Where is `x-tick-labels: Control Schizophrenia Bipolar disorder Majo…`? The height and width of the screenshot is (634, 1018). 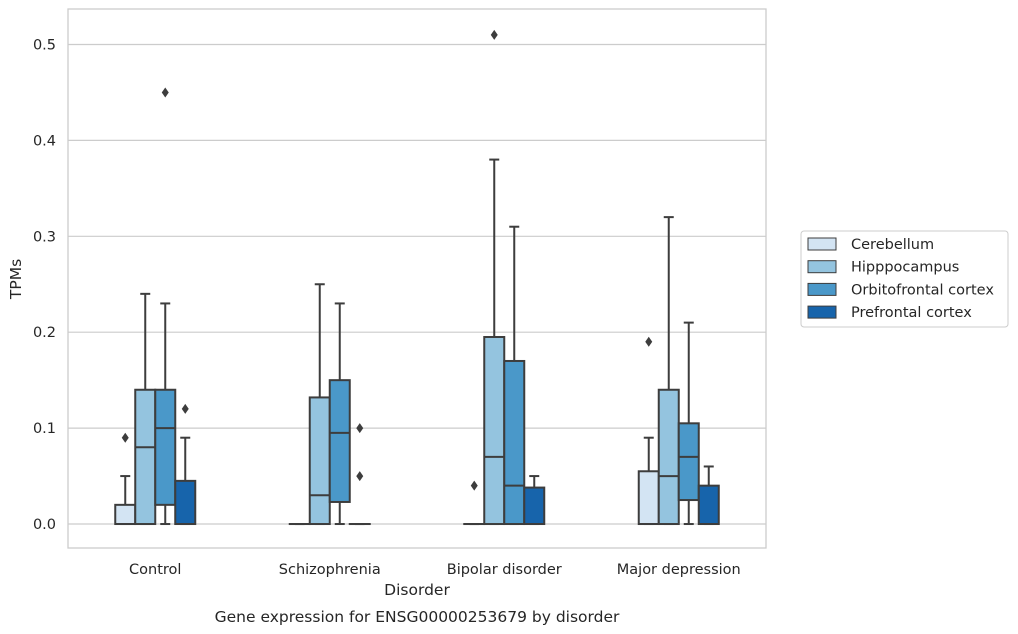
x-tick-labels: Control Schizophrenia Bipolar disorder Majo… is located at coordinates (435, 570).